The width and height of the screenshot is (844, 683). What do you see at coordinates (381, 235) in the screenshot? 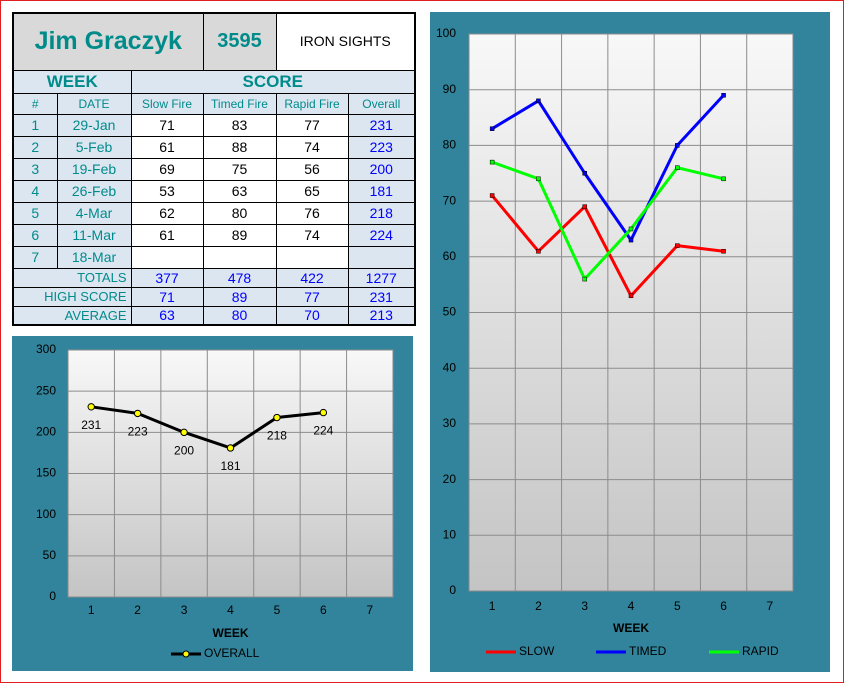
I see `table-cell: 224` at bounding box center [381, 235].